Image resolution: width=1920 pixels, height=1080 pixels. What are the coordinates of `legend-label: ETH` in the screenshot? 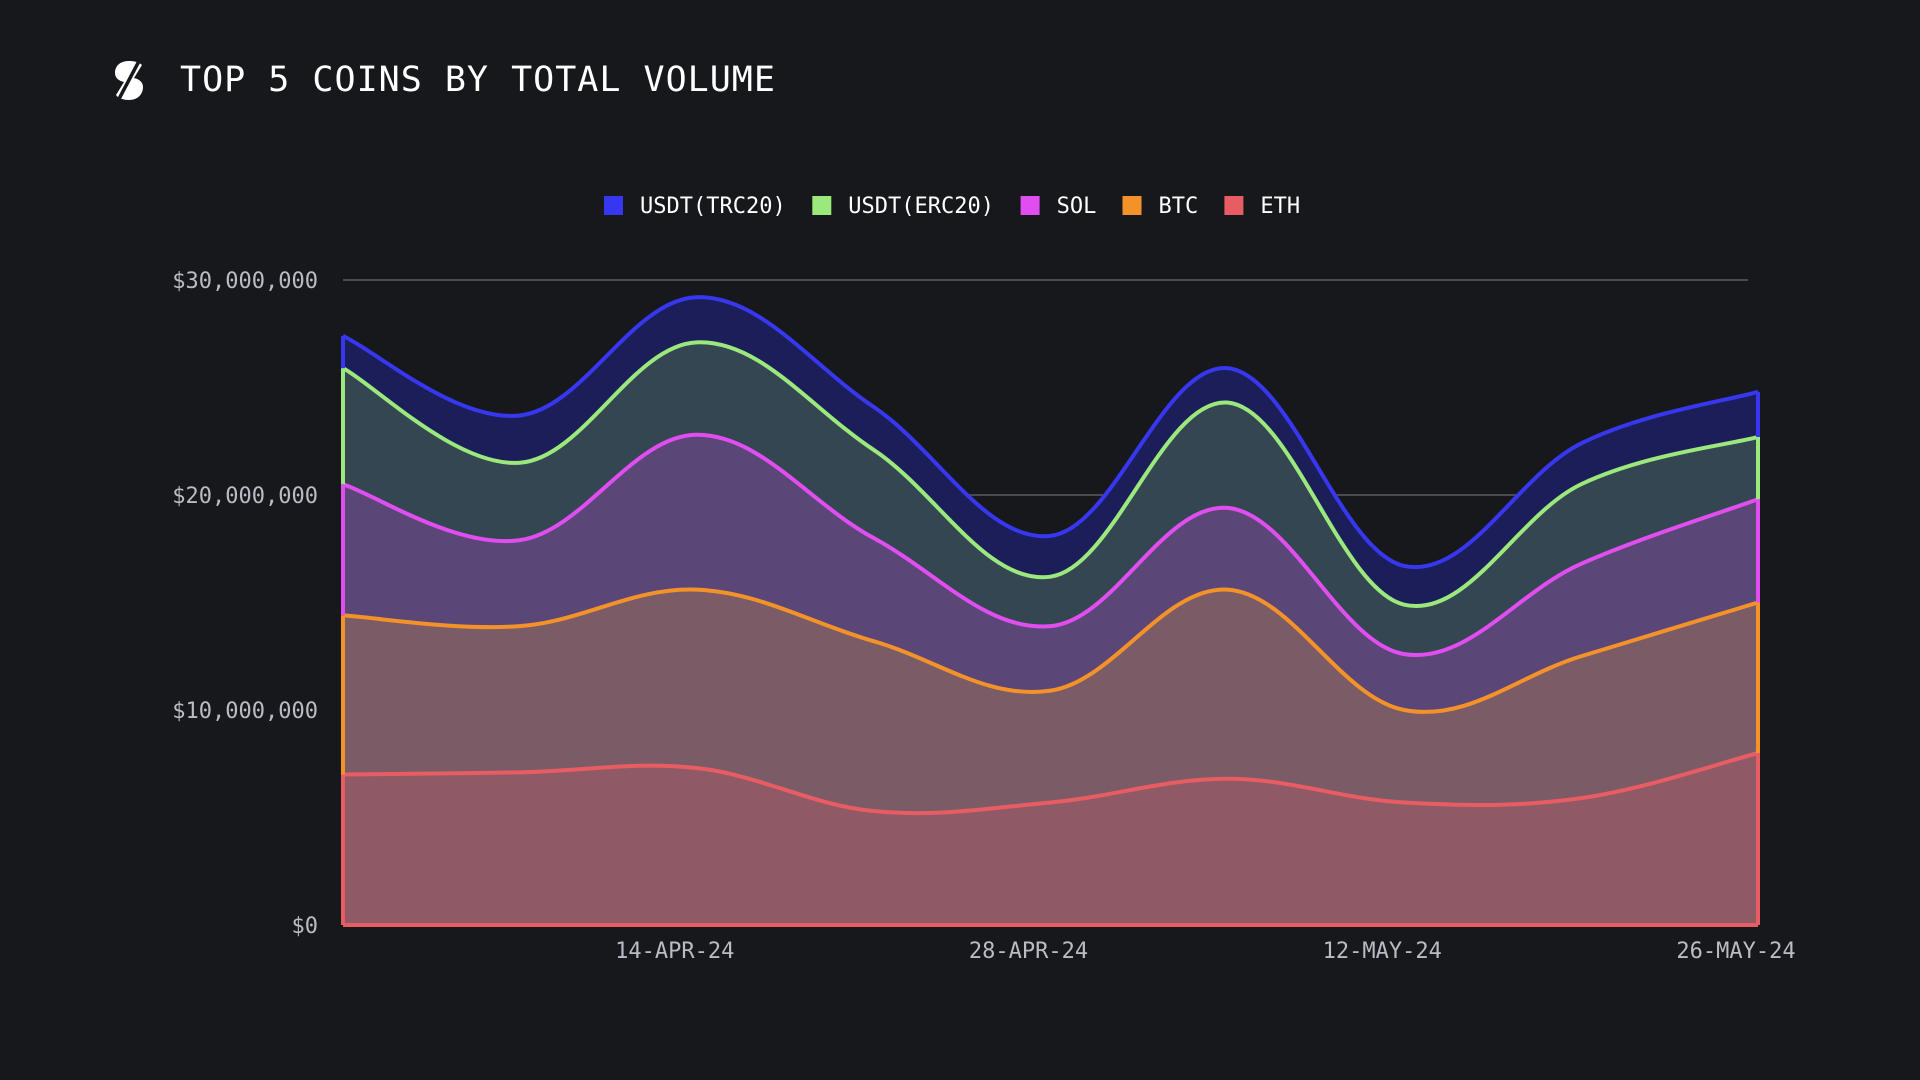 It's located at (1280, 206).